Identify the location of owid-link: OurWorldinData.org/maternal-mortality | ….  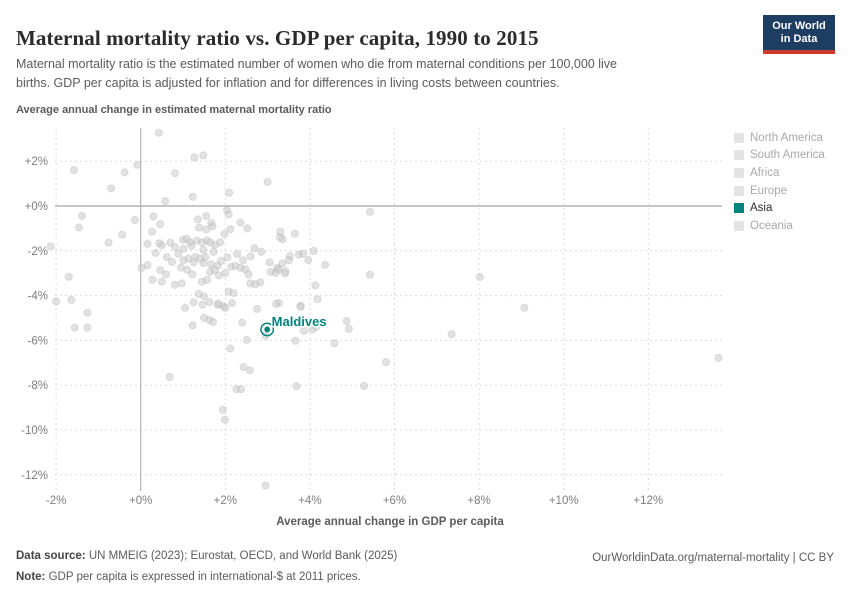
(713, 558).